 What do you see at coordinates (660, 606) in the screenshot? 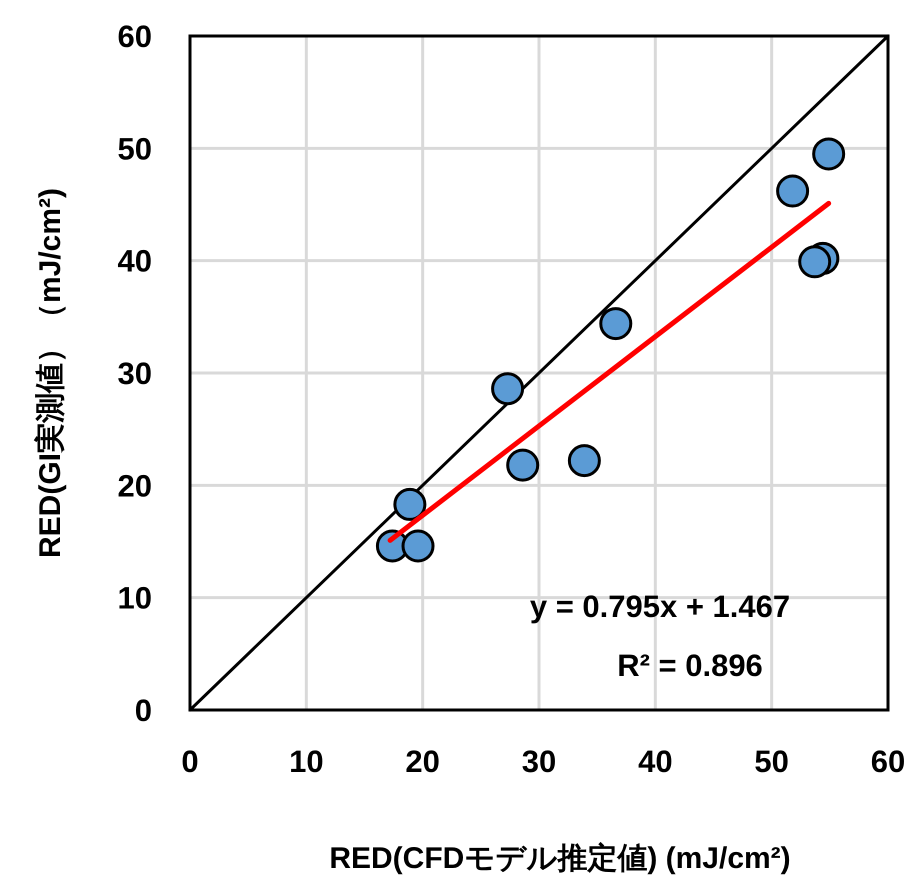
I see `annotation: y = 0.795x + 1.467` at bounding box center [660, 606].